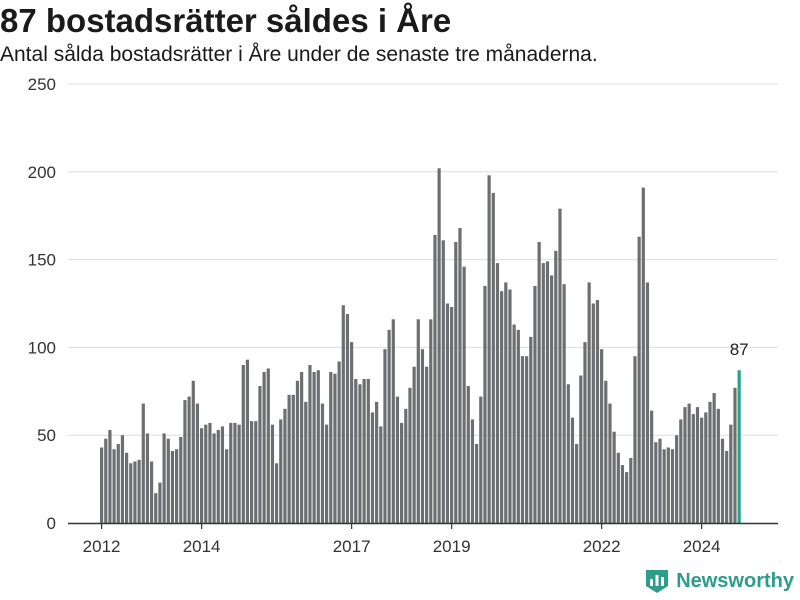 The width and height of the screenshot is (800, 600). I want to click on newsworthy-brand: Newsworthy, so click(719, 581).